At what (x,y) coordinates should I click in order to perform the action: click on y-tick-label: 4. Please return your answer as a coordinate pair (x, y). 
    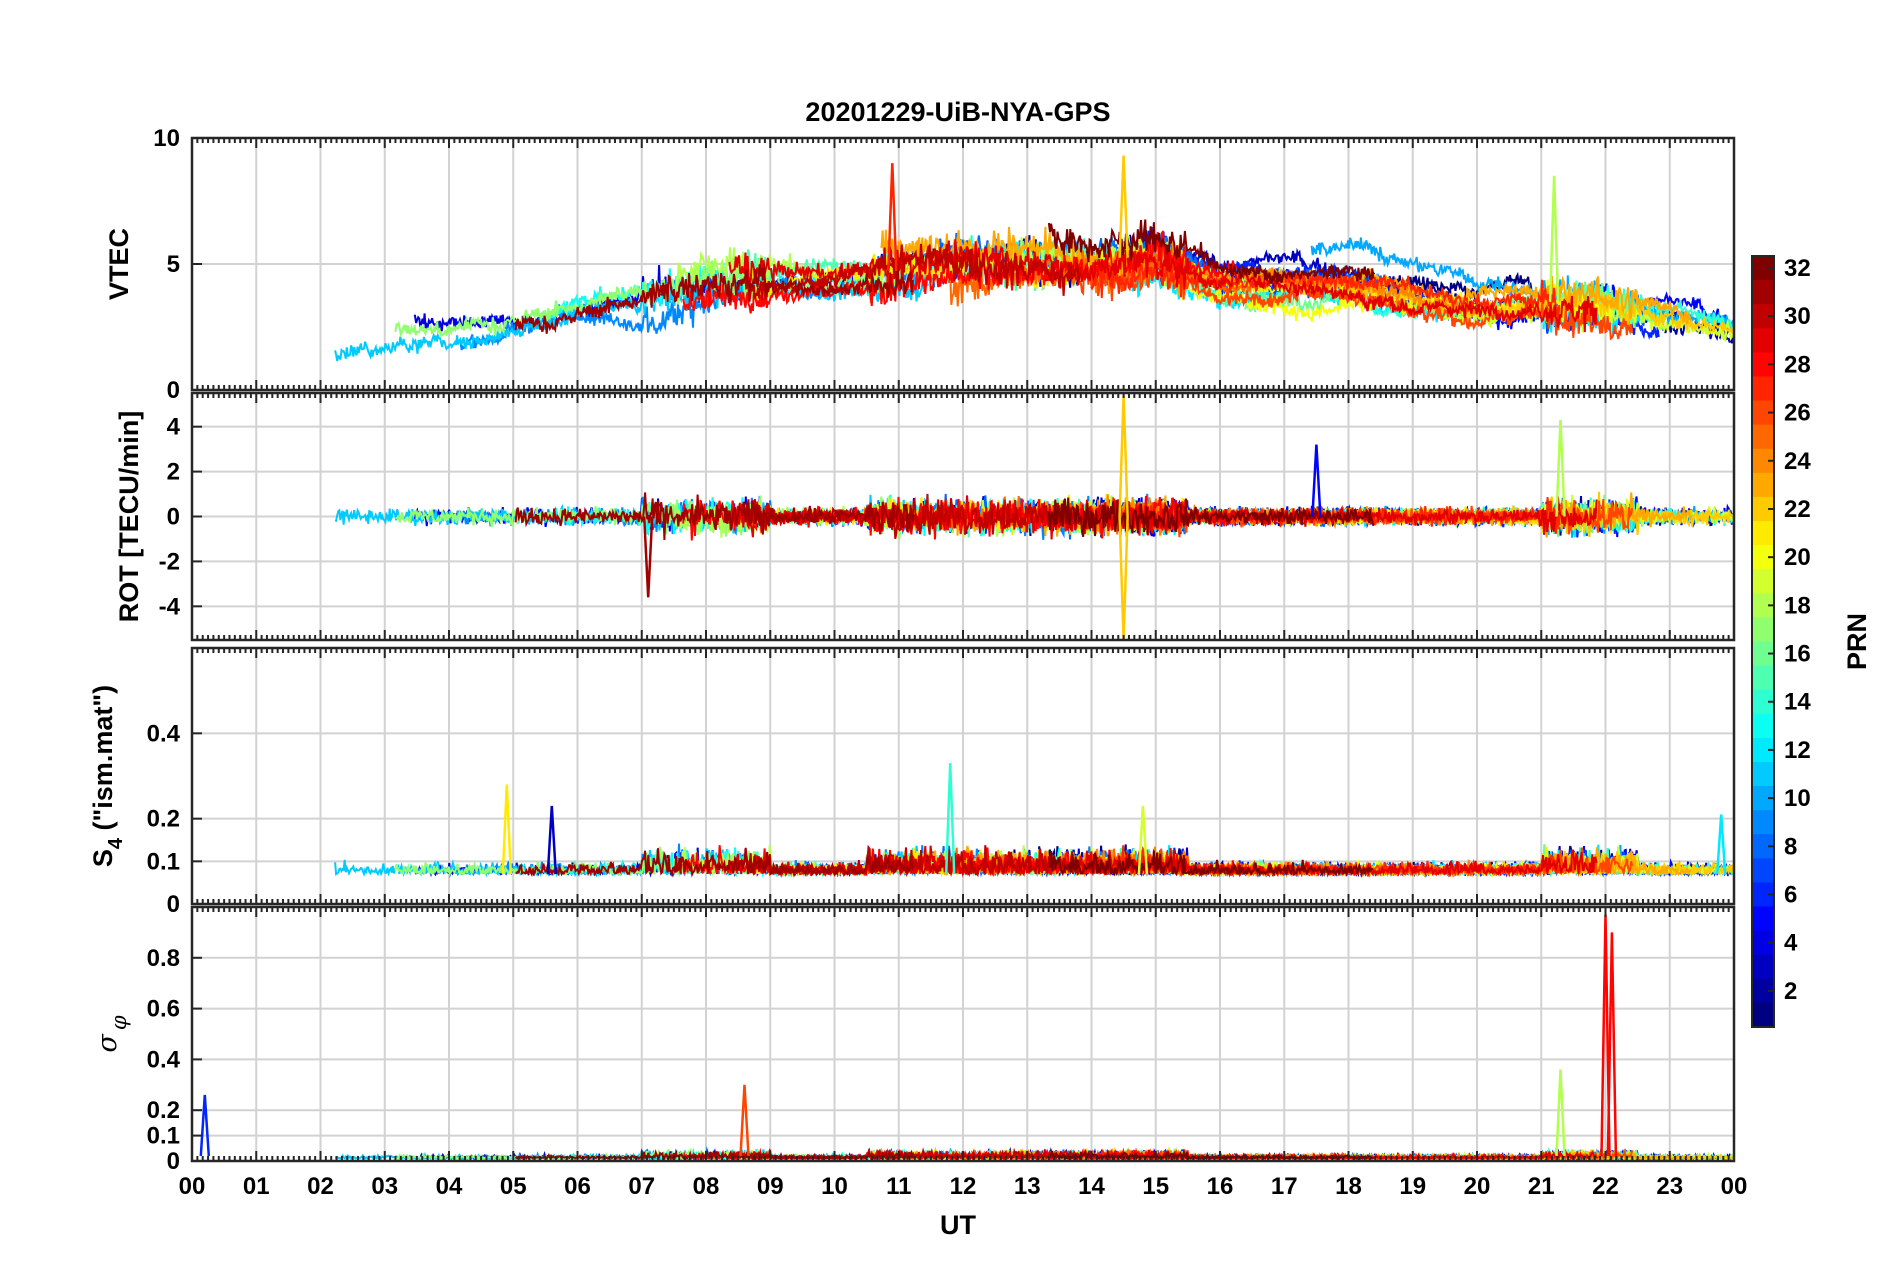
    Looking at the image, I should click on (174, 427).